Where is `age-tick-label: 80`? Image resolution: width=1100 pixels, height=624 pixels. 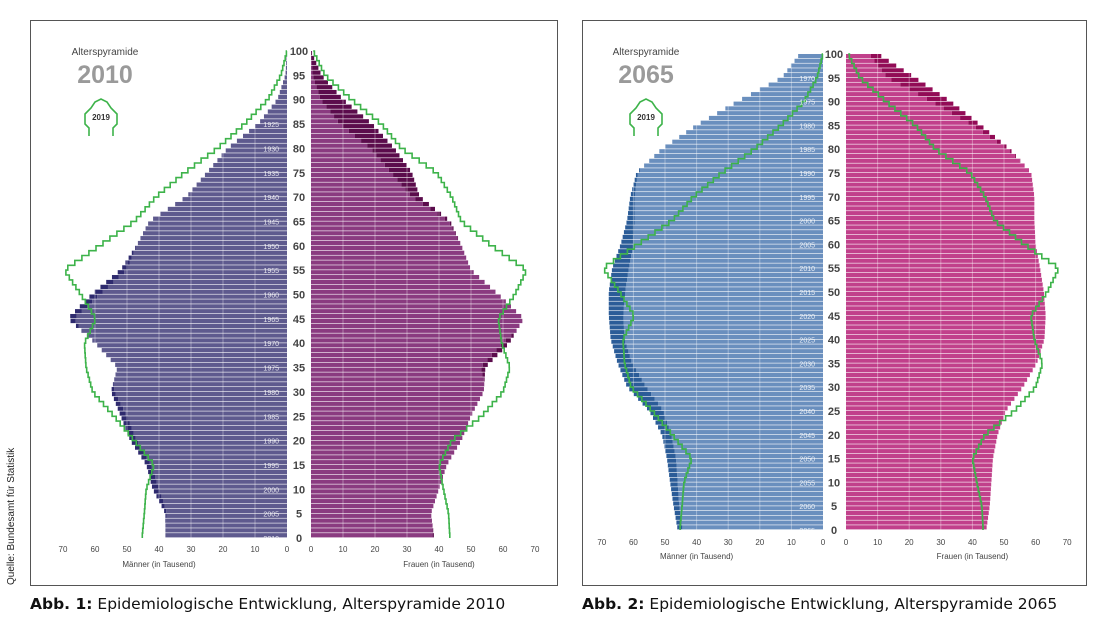
age-tick-label: 80 is located at coordinates (834, 150).